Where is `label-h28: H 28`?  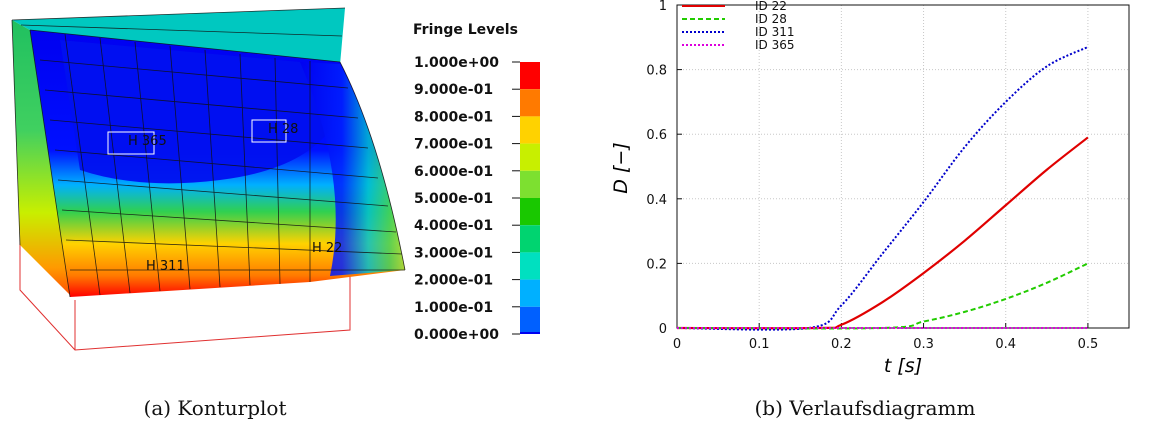 label-h28: H 28 is located at coordinates (283, 129).